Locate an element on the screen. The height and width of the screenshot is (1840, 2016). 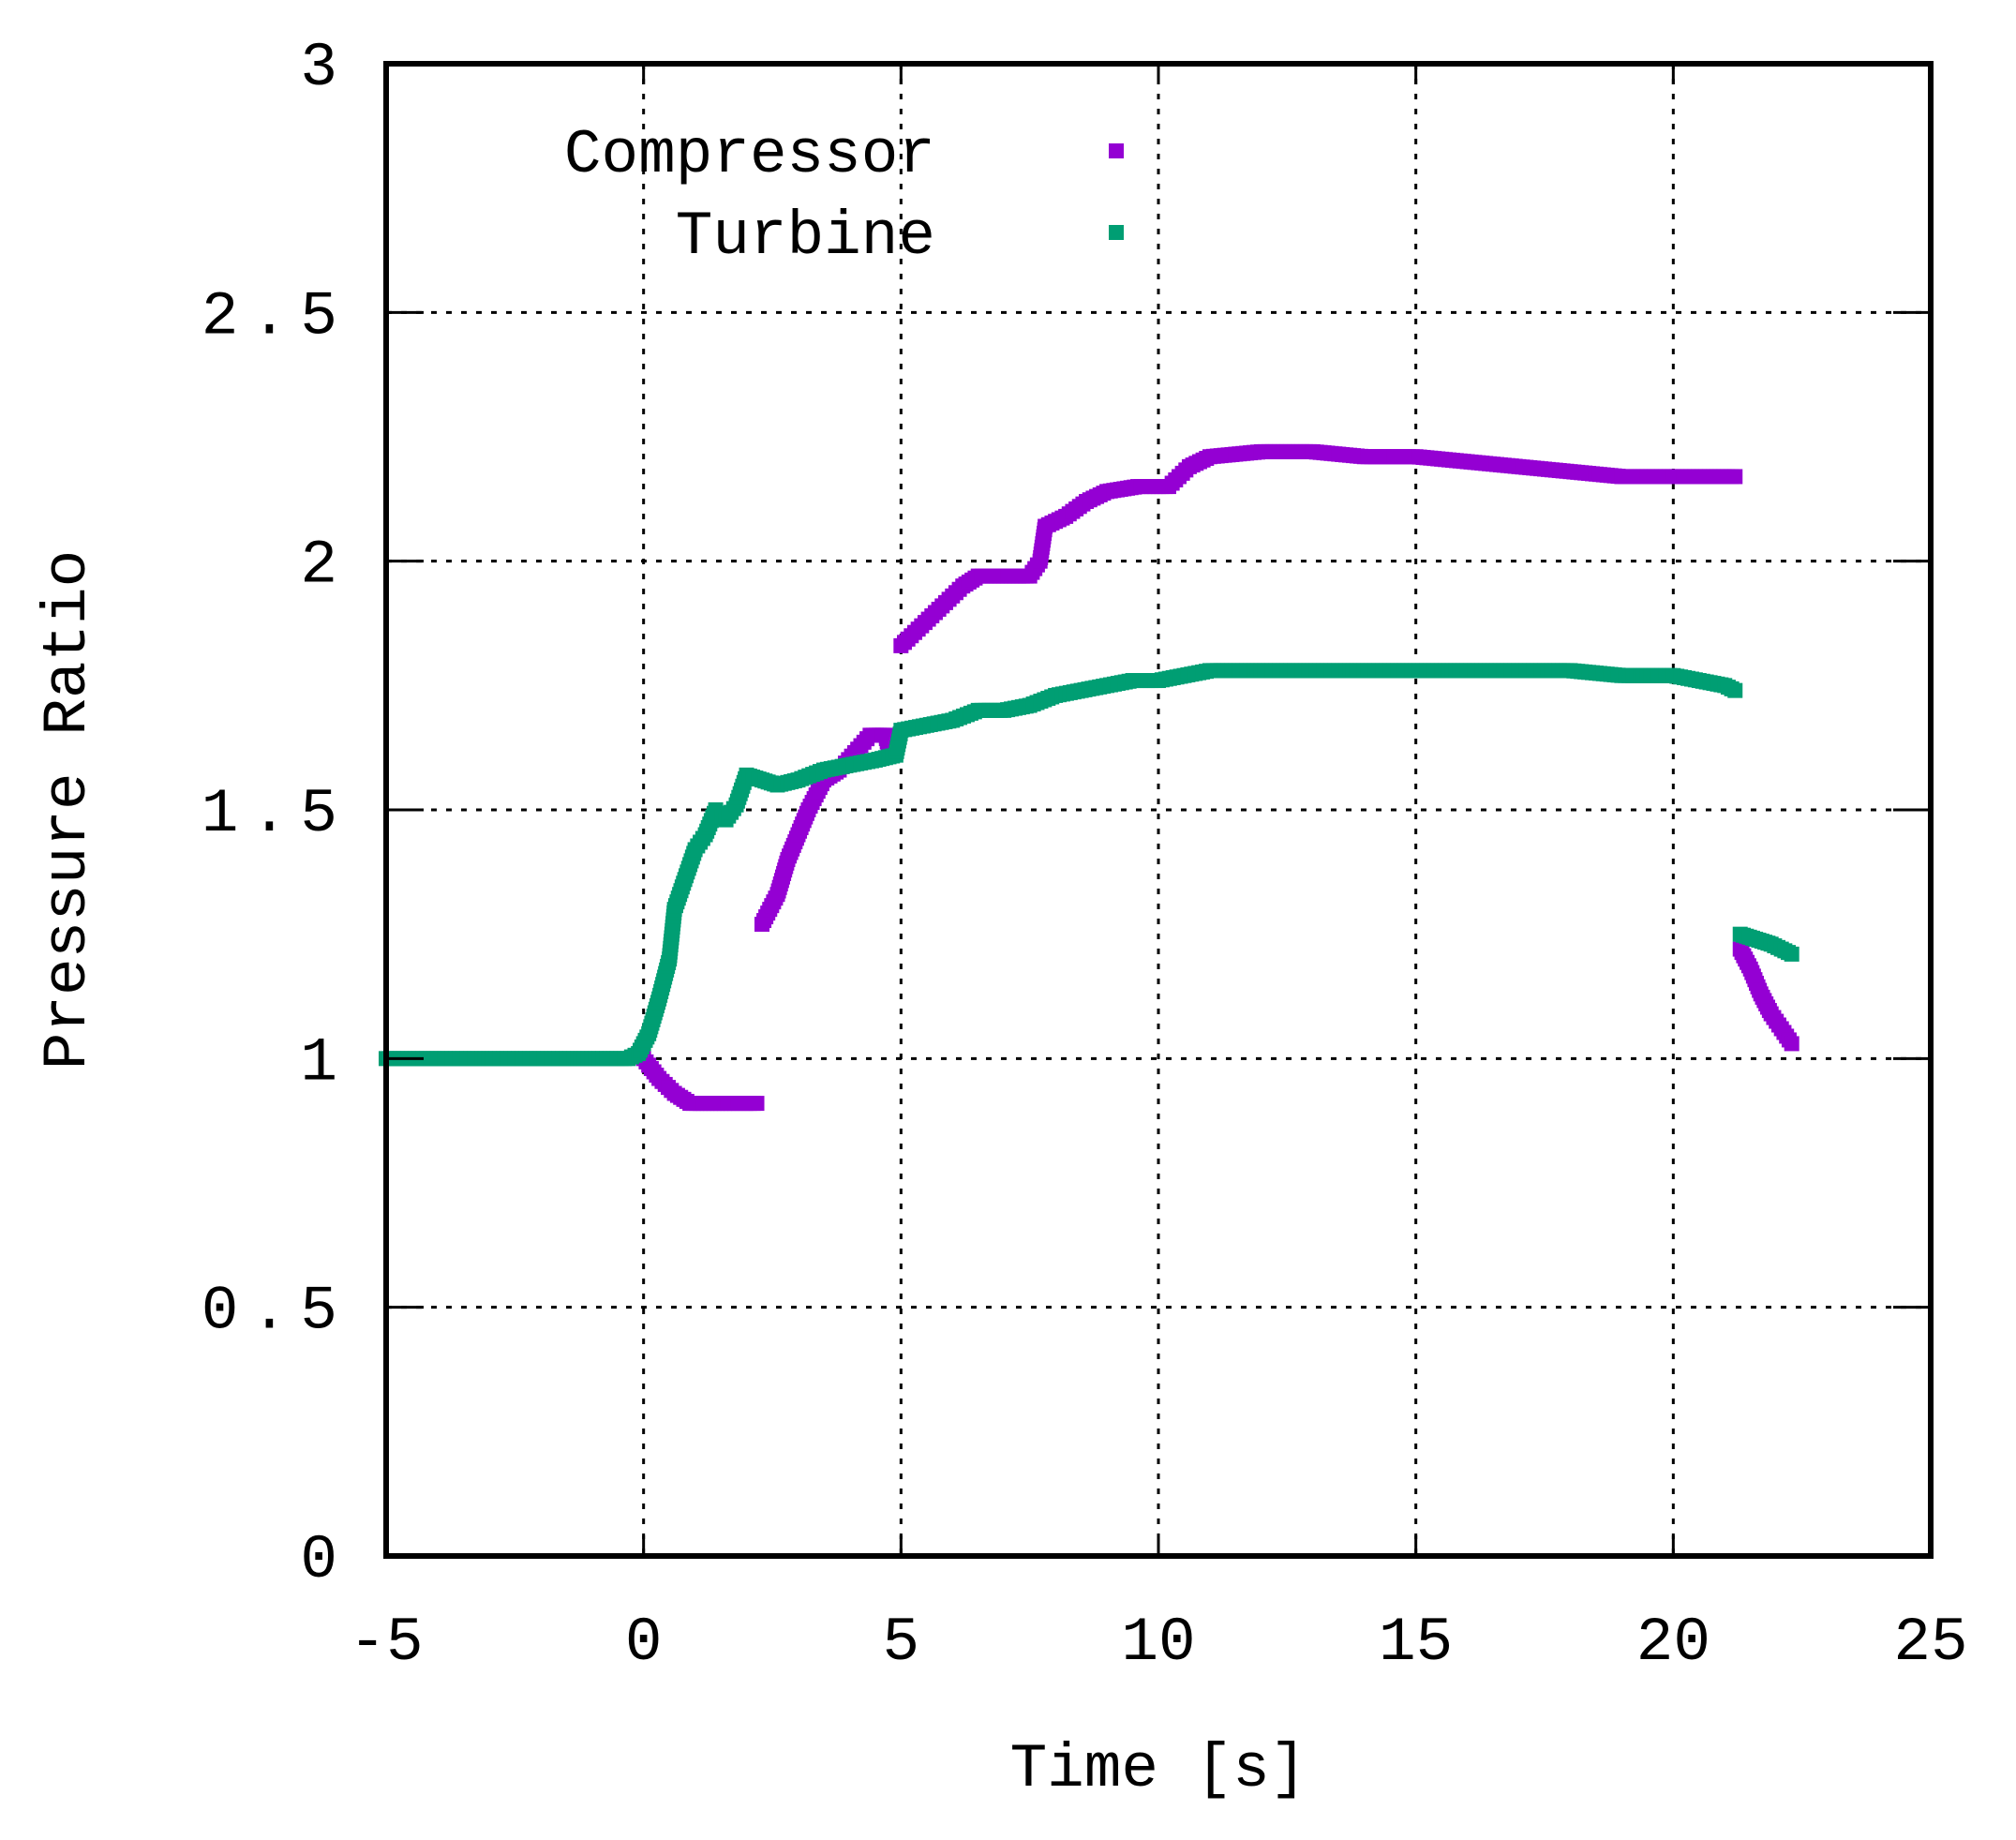
y-tick-label: 0 is located at coordinates (319, 1560).